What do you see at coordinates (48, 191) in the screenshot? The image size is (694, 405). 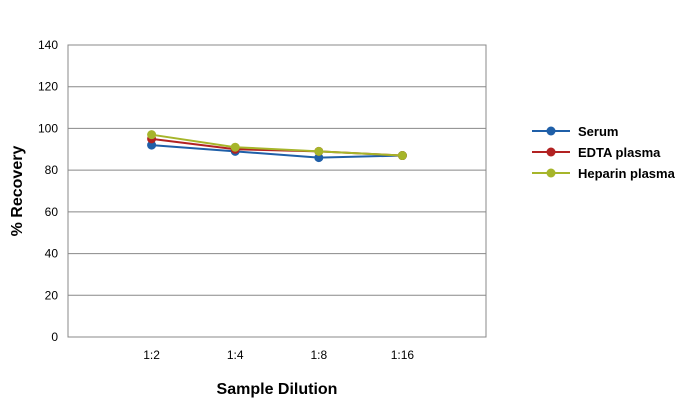 I see `y-tick-labels: 0 20 40 60 80 100 120 140` at bounding box center [48, 191].